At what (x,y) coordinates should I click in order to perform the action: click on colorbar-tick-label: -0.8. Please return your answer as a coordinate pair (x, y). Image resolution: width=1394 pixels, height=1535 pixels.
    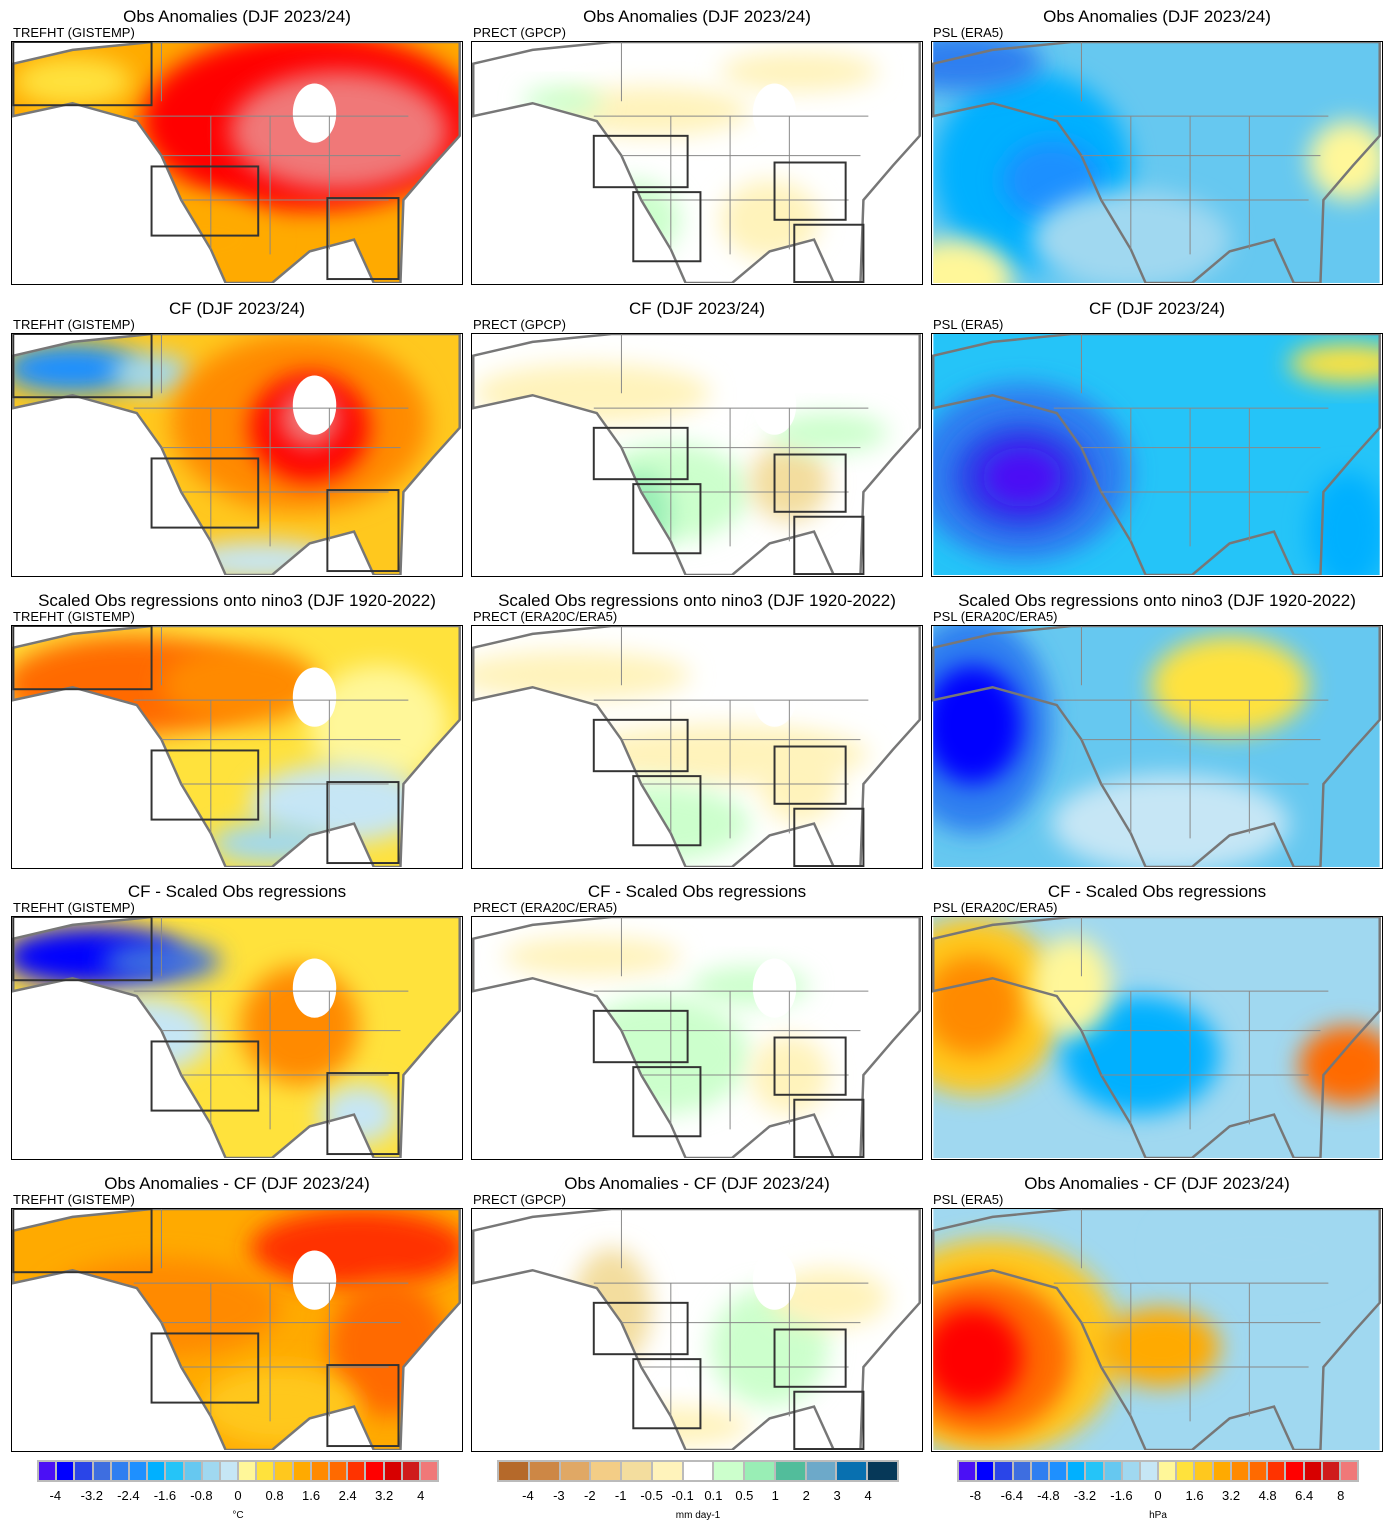
    Looking at the image, I should click on (201, 1495).